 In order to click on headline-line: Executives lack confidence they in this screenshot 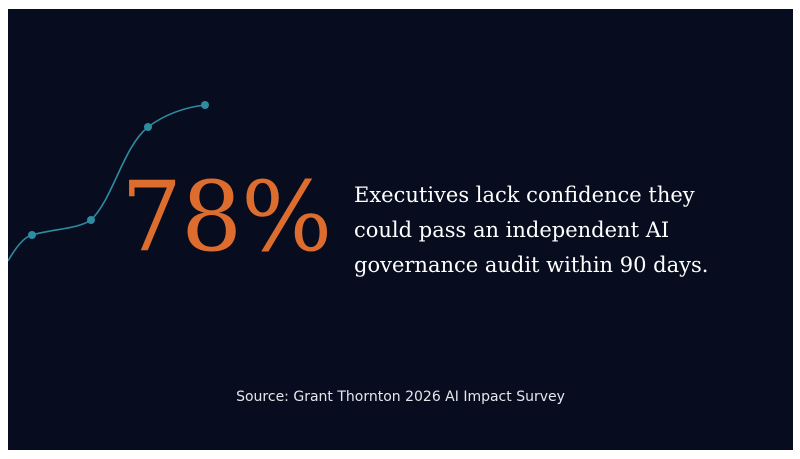, I will do `click(524, 195)`.